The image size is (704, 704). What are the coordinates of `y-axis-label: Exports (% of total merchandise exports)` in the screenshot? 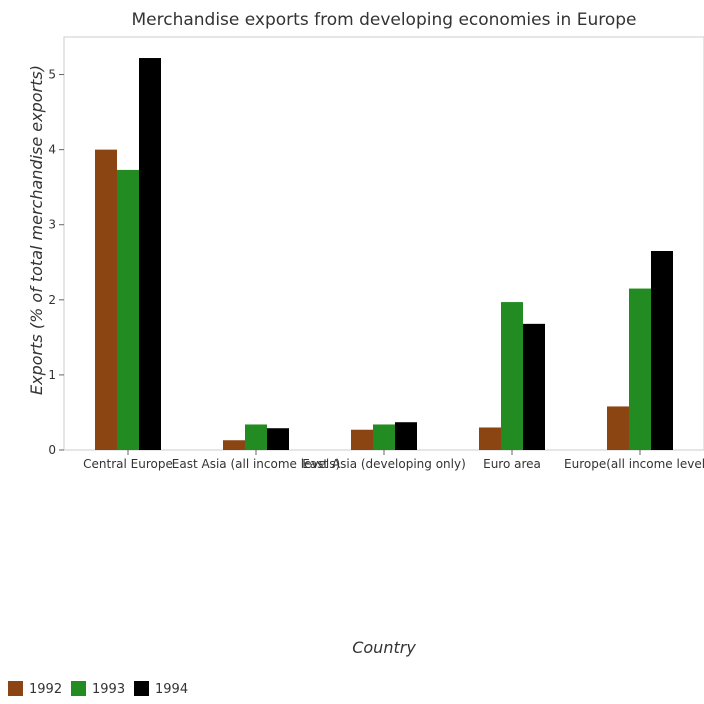 It's located at (36, 230).